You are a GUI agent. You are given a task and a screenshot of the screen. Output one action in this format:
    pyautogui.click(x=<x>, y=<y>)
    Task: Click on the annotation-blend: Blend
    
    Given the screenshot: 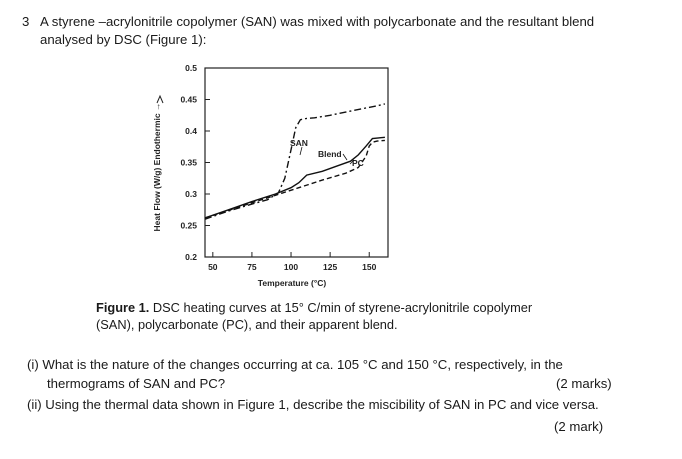 What is the action you would take?
    pyautogui.click(x=330, y=154)
    